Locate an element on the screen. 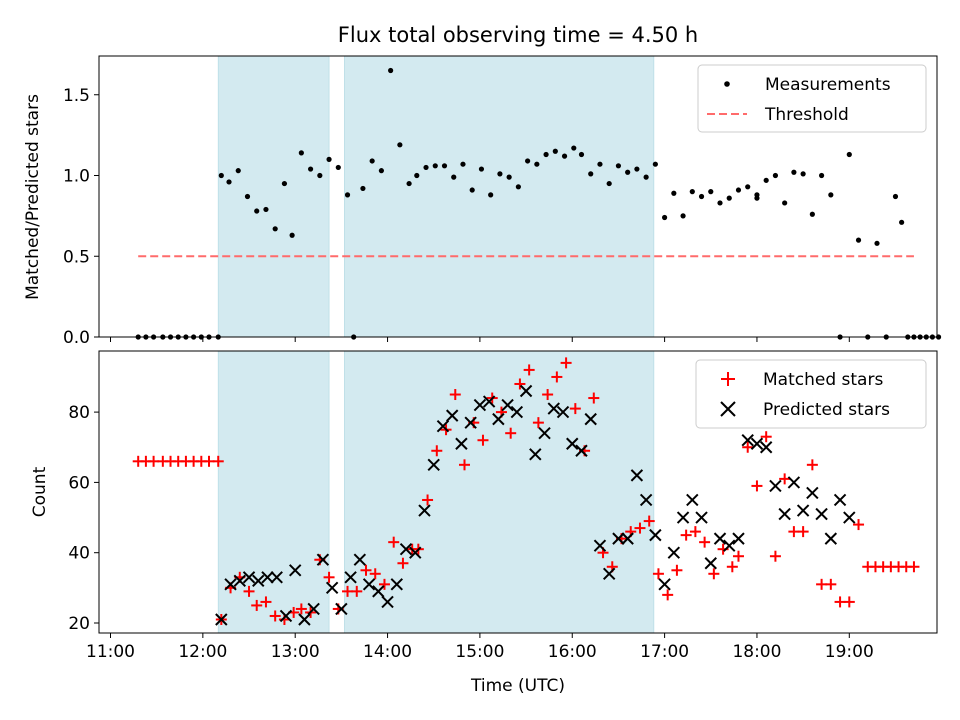 This screenshot has height=720, width=960. bottom-legend-box is located at coordinates (811, 394).